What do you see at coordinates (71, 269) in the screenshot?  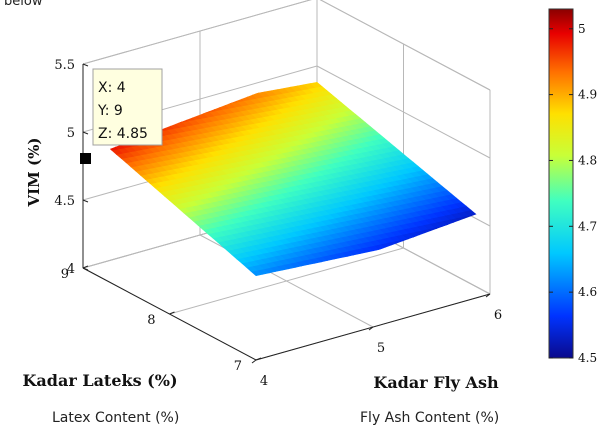 I see `z-tick-label: 4` at bounding box center [71, 269].